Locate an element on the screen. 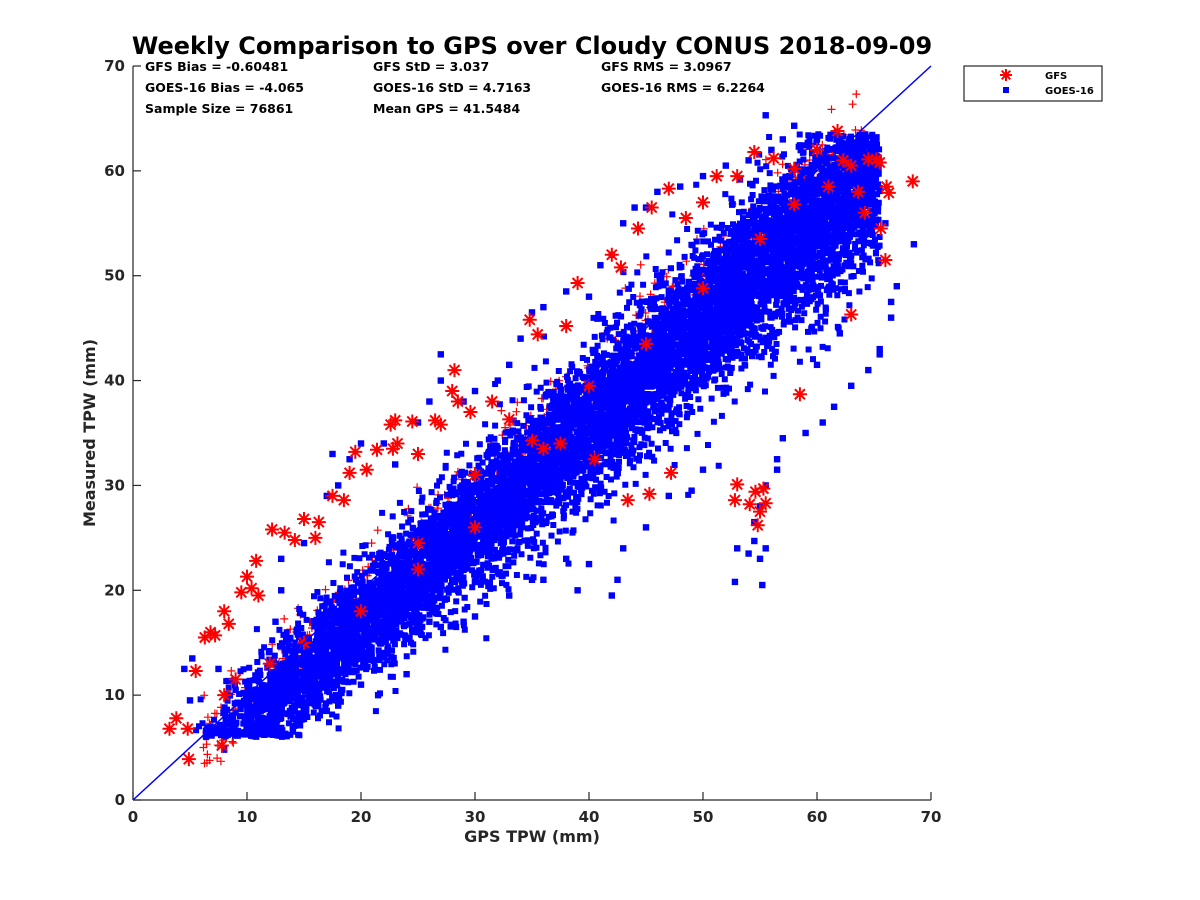  y-axis-label: Measured TPW (mm) is located at coordinates (89, 433).